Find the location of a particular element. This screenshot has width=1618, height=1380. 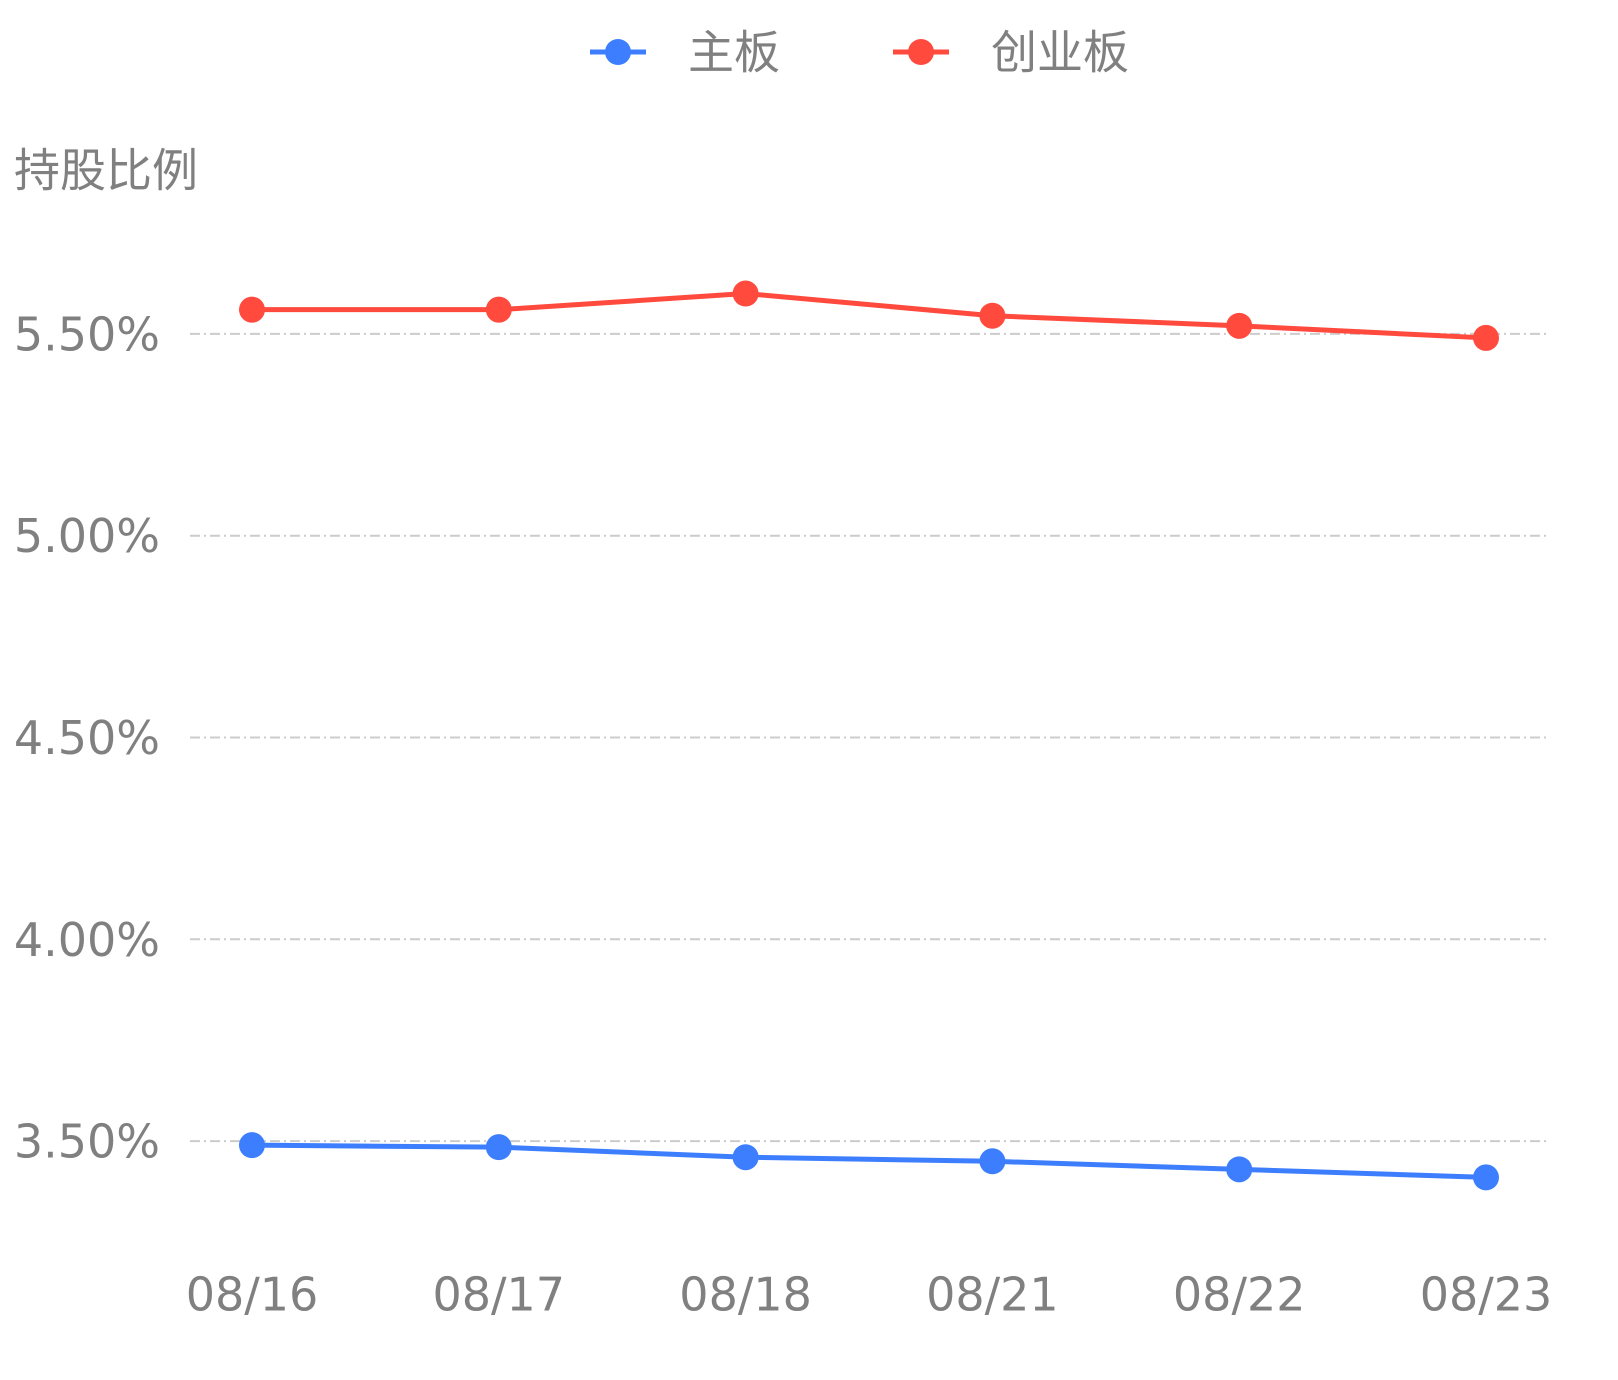

x-tick-label: 08/16 is located at coordinates (252, 1295).